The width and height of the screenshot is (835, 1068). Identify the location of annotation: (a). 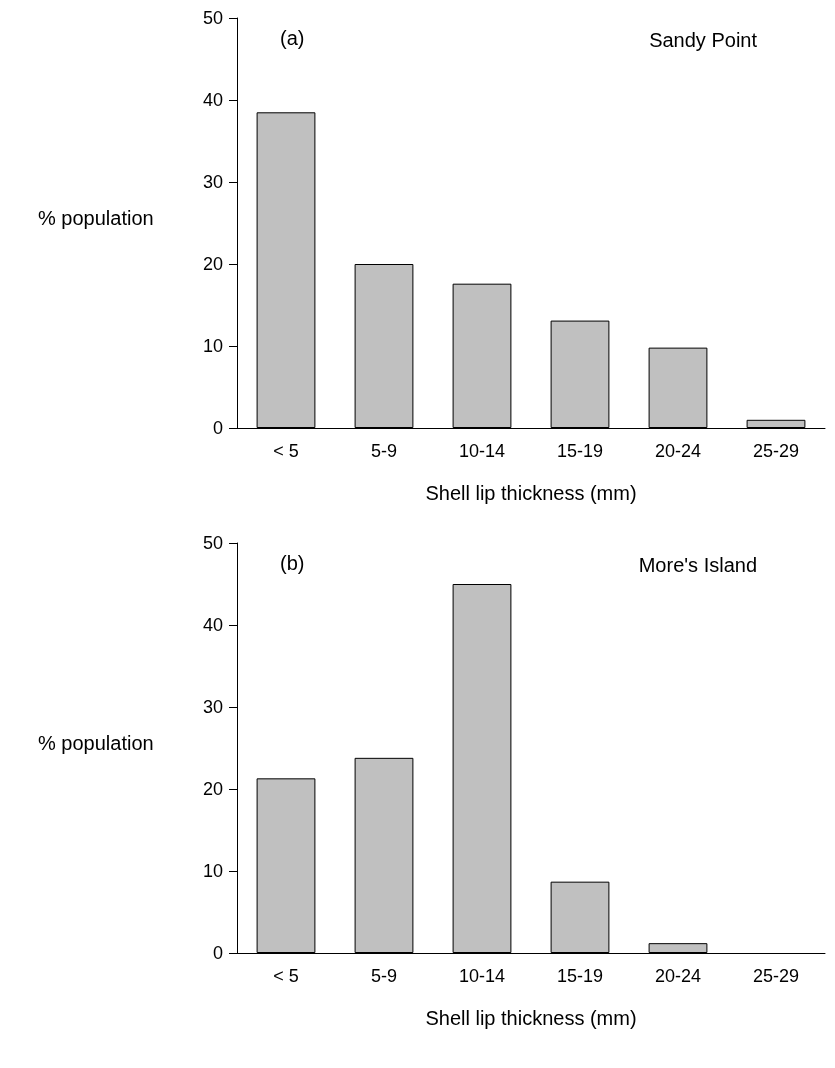
(292, 38).